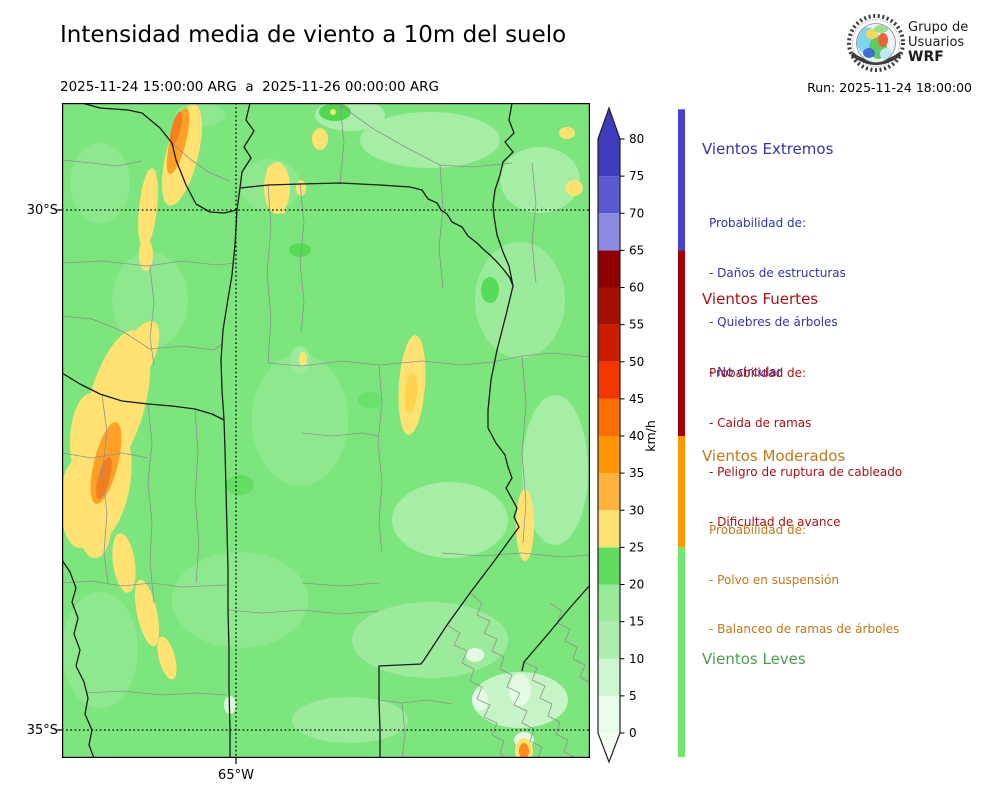 This screenshot has height=800, width=1000. I want to click on legend-line: - Peligro de ruptura de cableado, so click(806, 472).